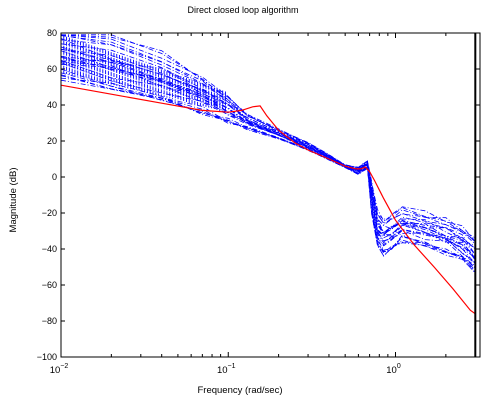  I want to click on y-tick-label: −40, so click(49, 249).